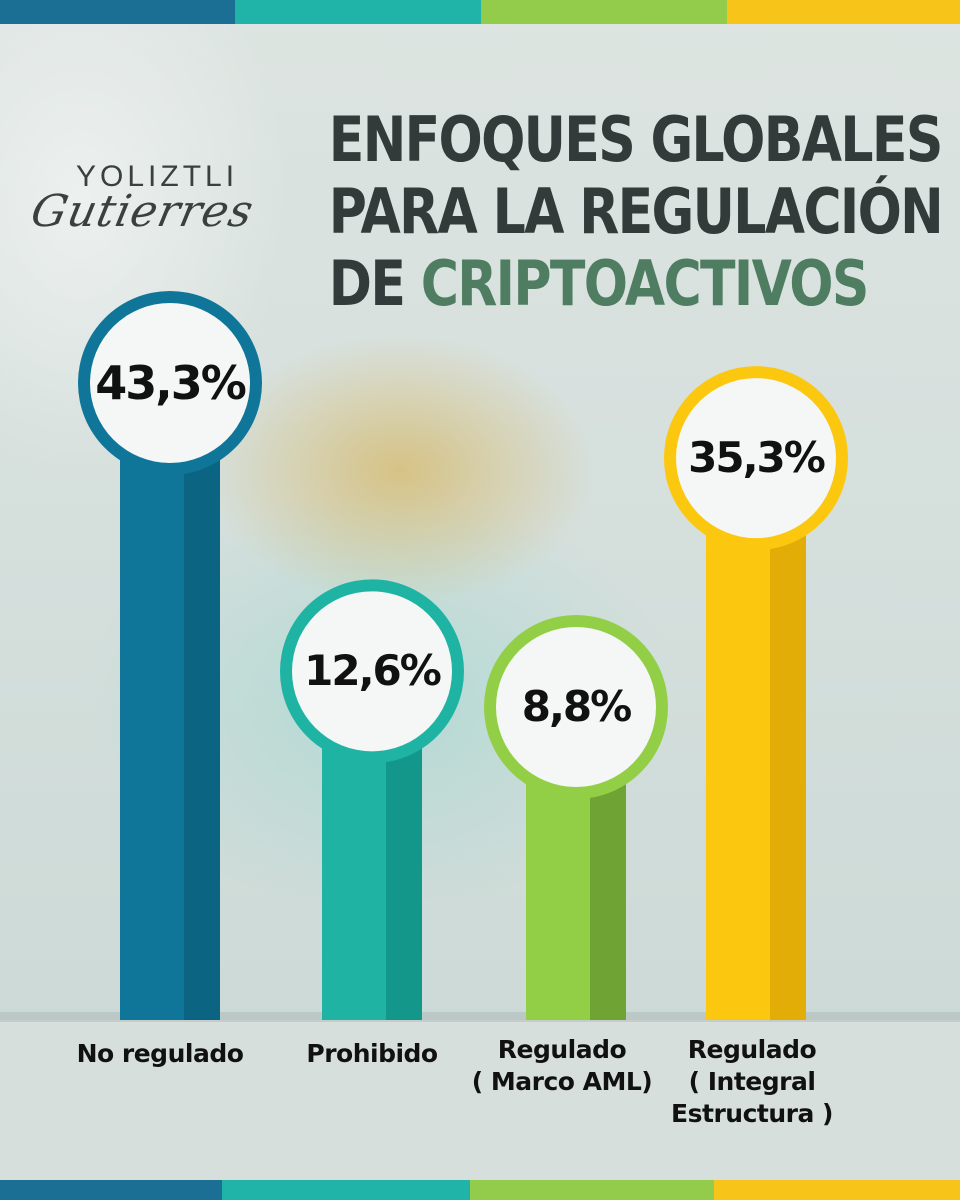 The width and height of the screenshot is (960, 1200). What do you see at coordinates (480, 1100) in the screenshot?
I see `category-label-strip` at bounding box center [480, 1100].